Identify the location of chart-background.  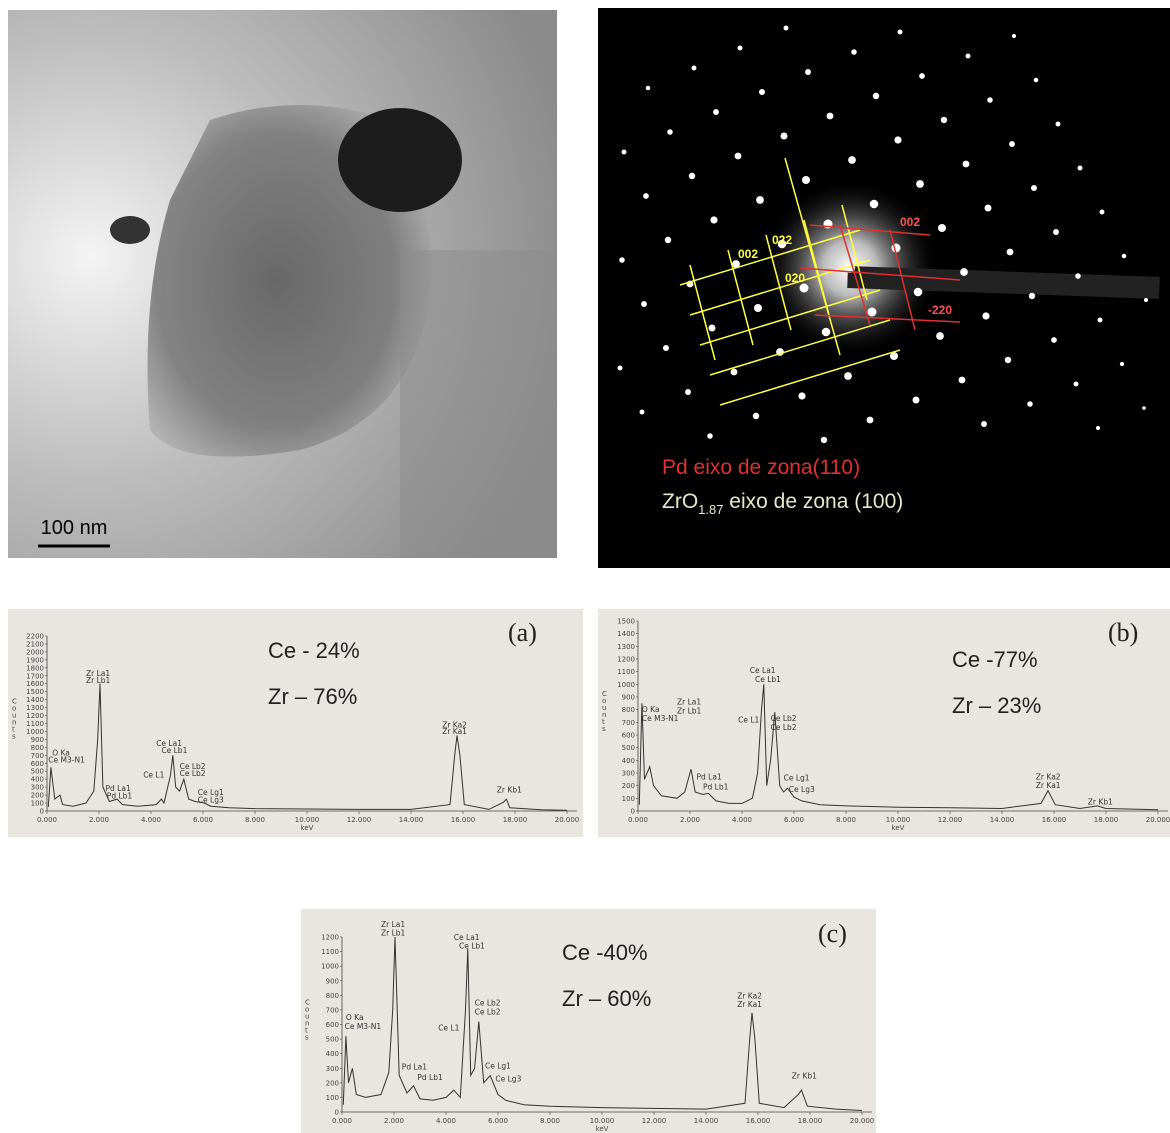
(295, 723).